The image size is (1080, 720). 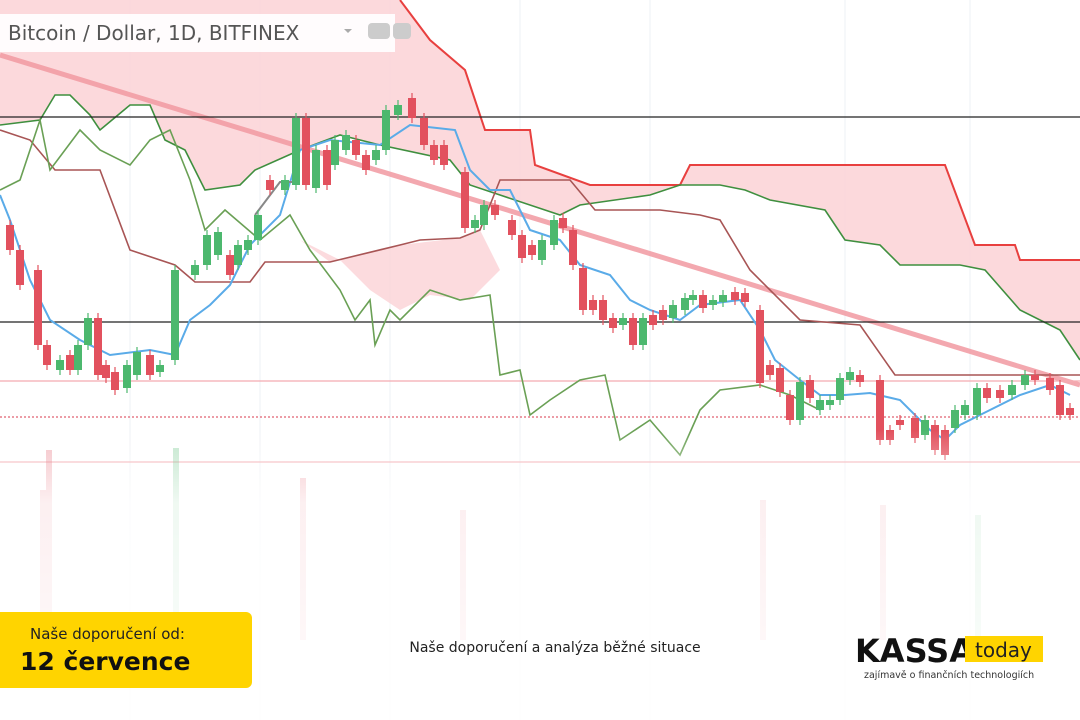 I want to click on banner-label: Naše doporučení od:, so click(x=107, y=634).